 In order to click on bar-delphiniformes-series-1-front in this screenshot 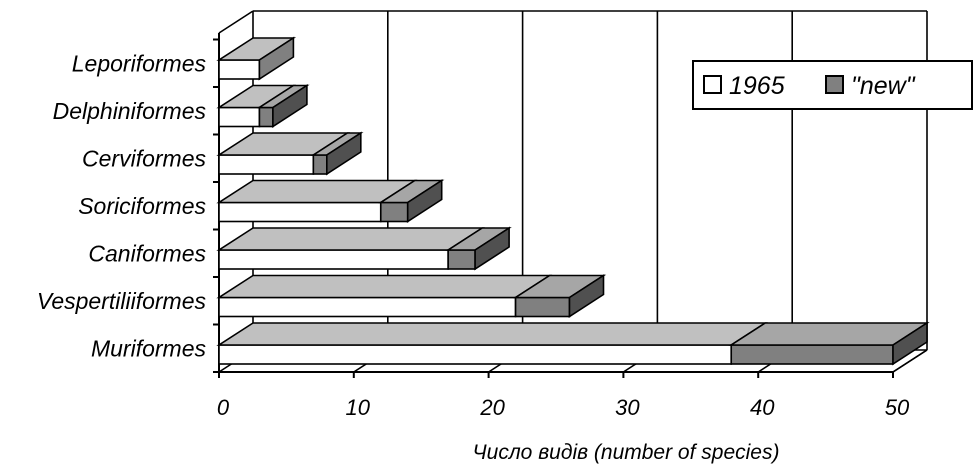, I will do `click(266, 117)`.